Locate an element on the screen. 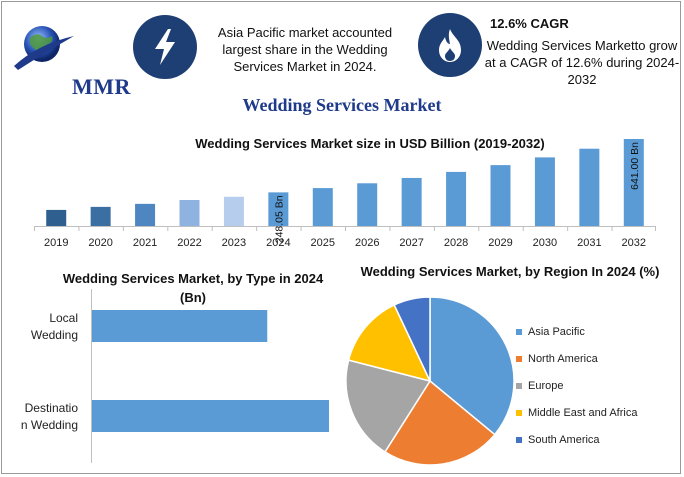 The image size is (684, 477). bar-2025 is located at coordinates (322, 207).